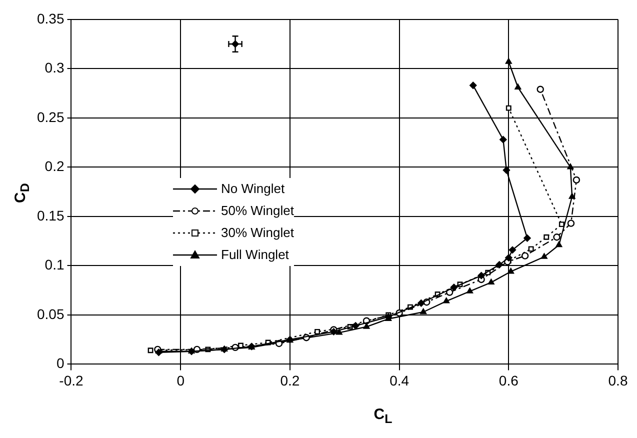 The image size is (637, 438). Describe the element at coordinates (180, 380) in the screenshot. I see `x-tick-label: 0` at that location.